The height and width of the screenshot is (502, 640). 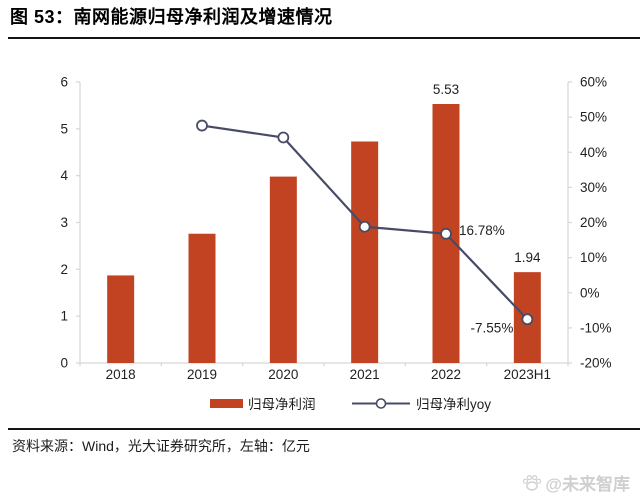 What do you see at coordinates (324, 38) in the screenshot?
I see `title-divider` at bounding box center [324, 38].